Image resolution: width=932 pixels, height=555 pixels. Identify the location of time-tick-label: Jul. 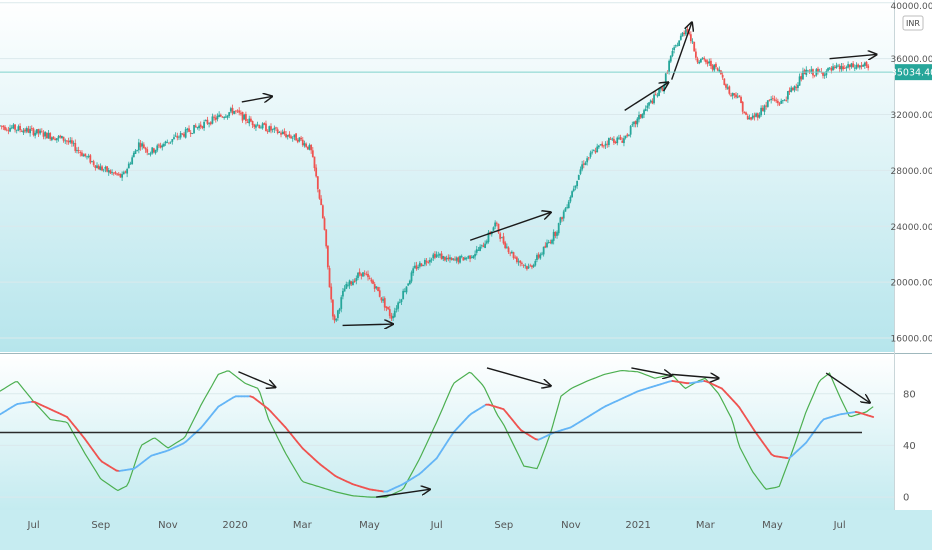
(436, 525).